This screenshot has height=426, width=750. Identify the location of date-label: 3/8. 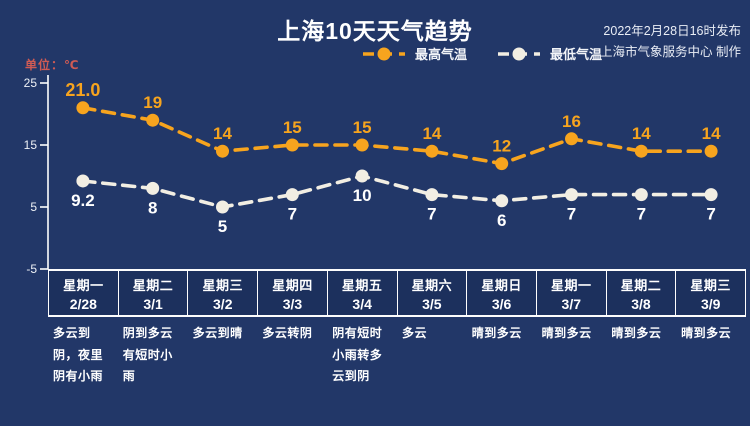
(641, 304).